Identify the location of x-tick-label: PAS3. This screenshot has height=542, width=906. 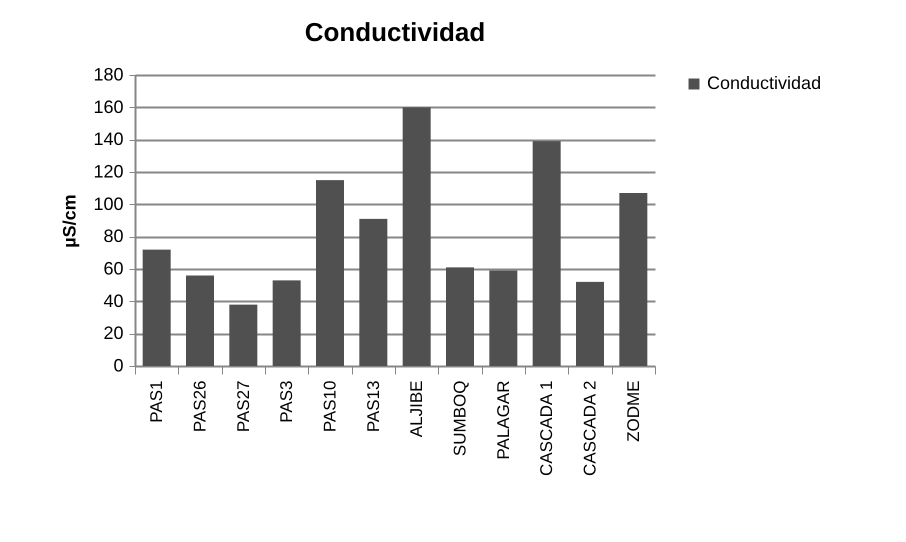
(286, 401).